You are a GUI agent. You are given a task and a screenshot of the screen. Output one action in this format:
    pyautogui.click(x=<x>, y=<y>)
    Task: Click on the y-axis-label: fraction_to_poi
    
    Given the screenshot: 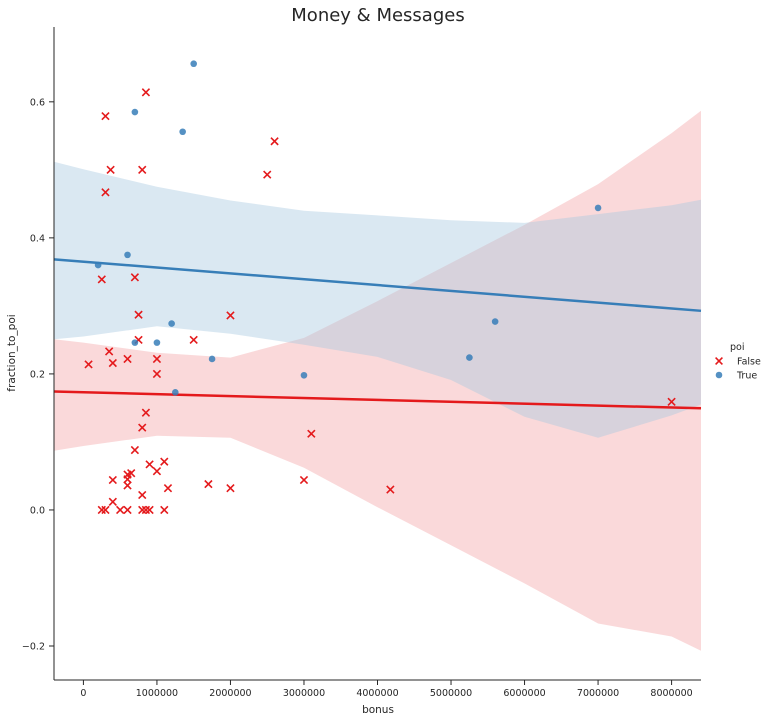 What is the action you would take?
    pyautogui.click(x=12, y=352)
    